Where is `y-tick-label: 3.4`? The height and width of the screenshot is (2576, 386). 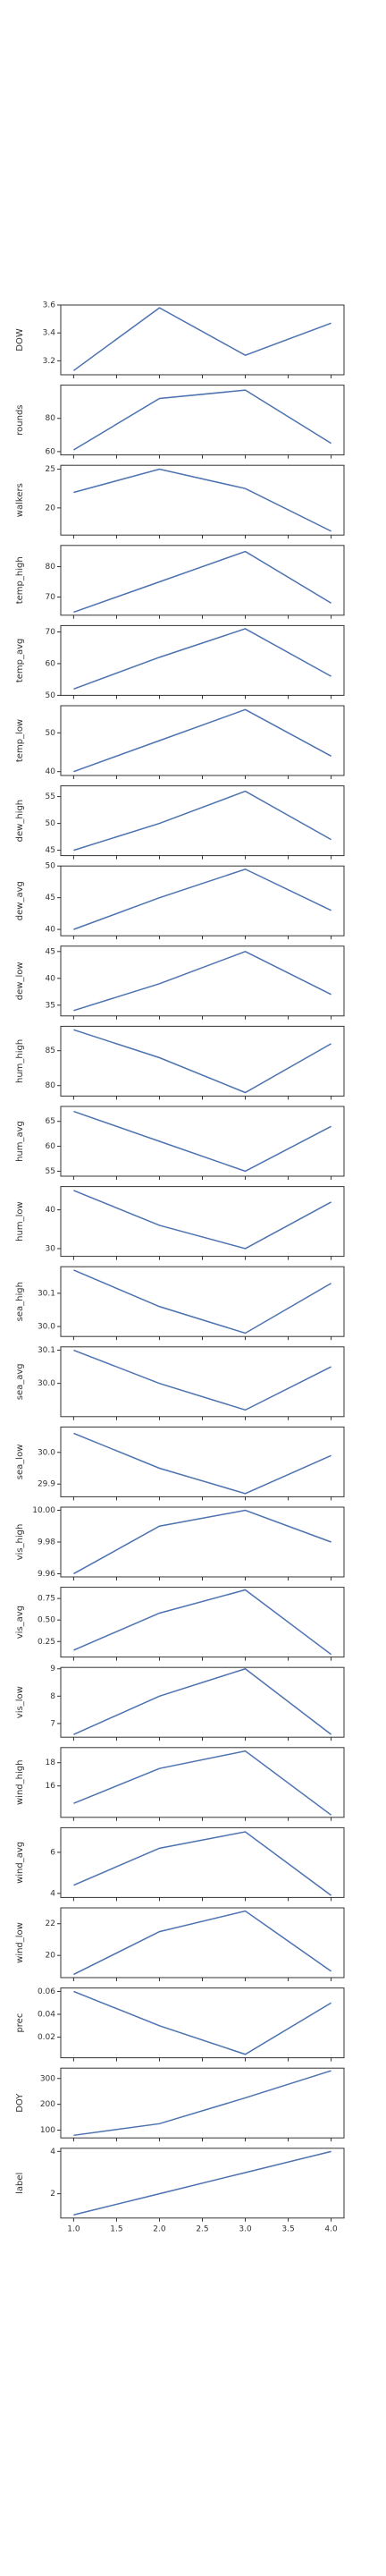
y-tick-label: 3.4 is located at coordinates (49, 333).